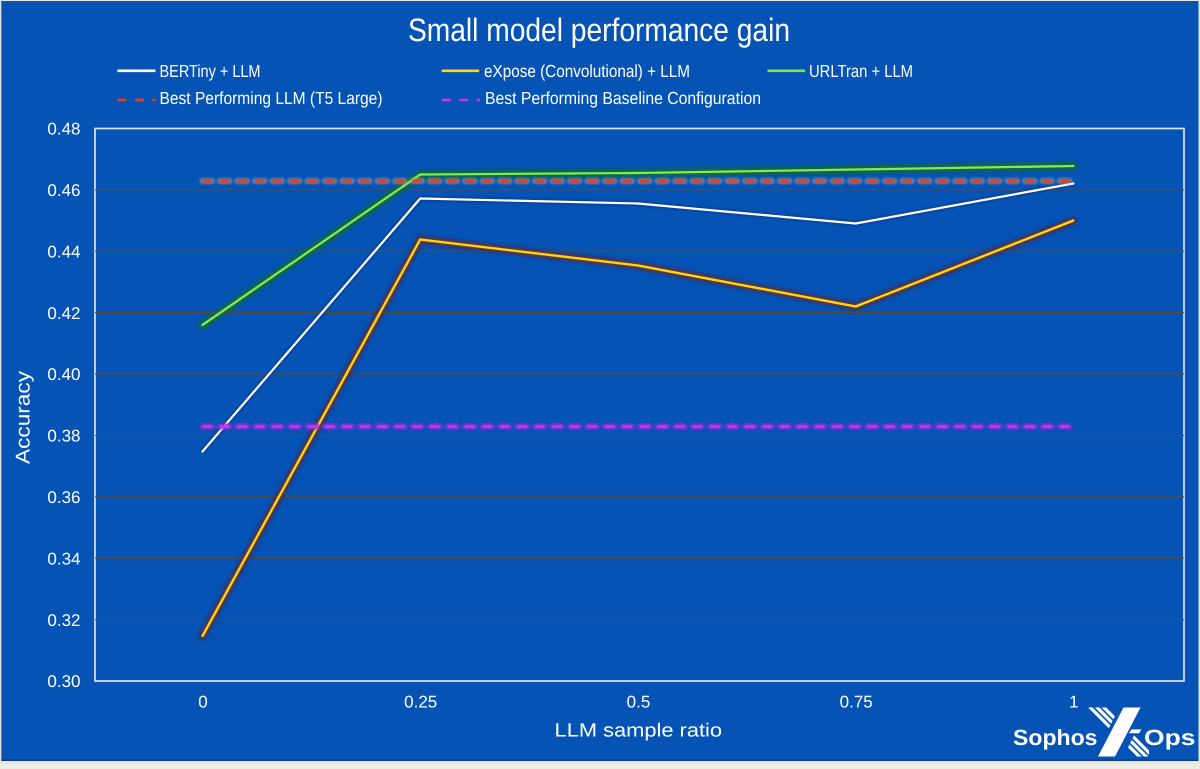 This screenshot has width=1200, height=769. Describe the element at coordinates (63, 681) in the screenshot. I see `svg-text: 0.30` at that location.